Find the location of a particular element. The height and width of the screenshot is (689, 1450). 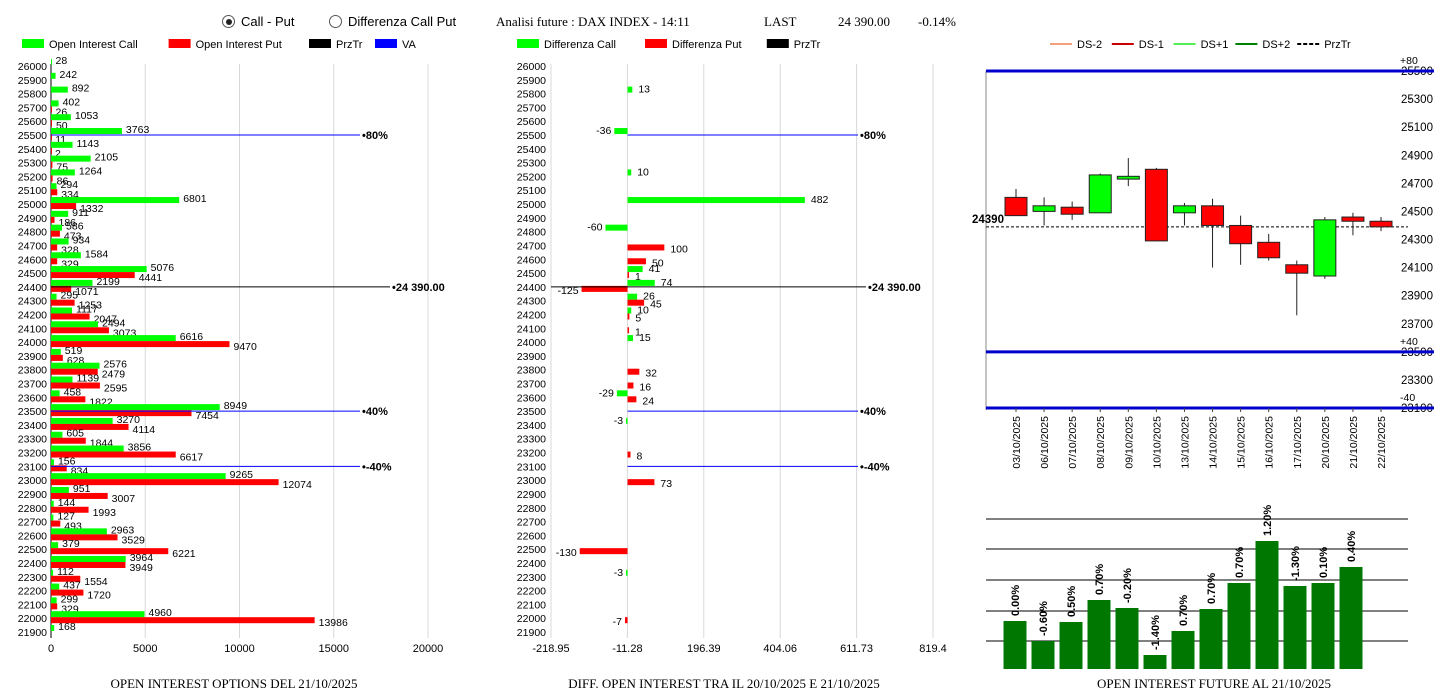

legend-label: Open Interest Call is located at coordinates (93, 45).